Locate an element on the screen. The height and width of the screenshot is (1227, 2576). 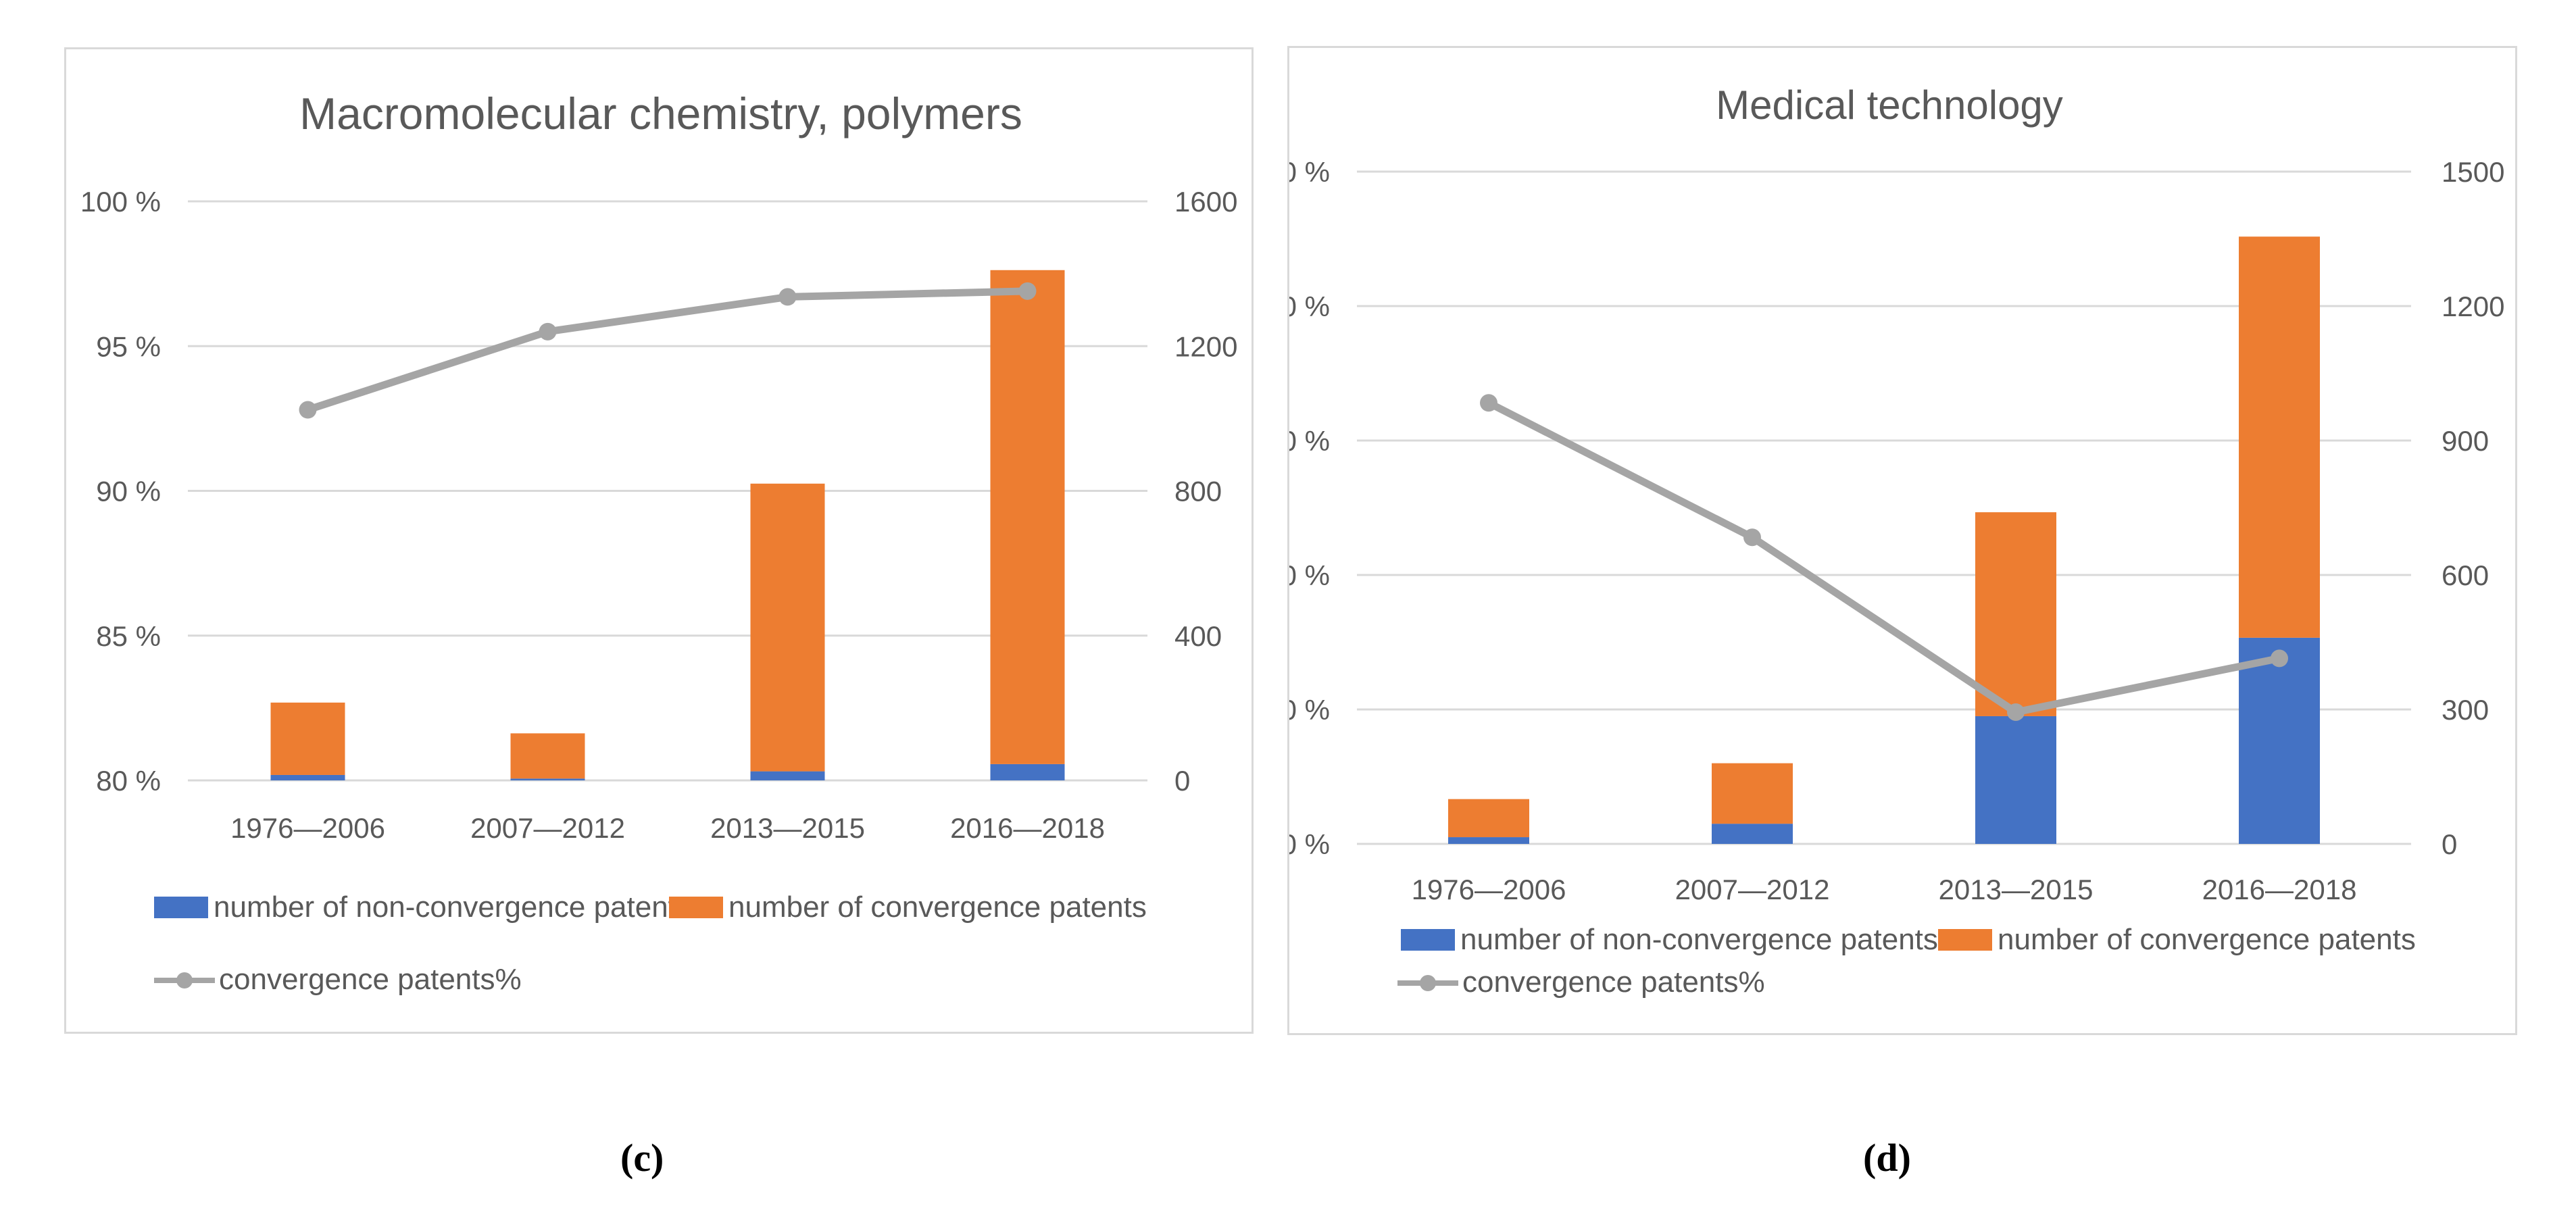
right-axis-tick-label: 400 is located at coordinates (1198, 636).